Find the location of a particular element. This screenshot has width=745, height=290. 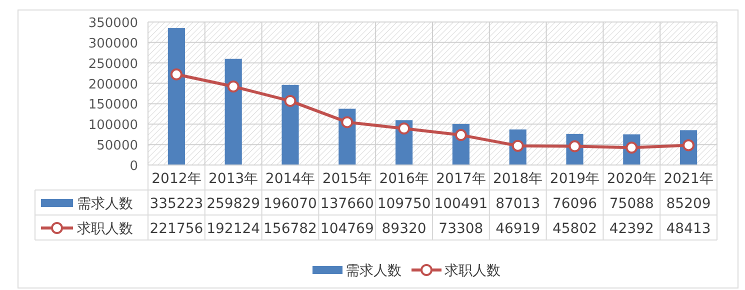

x-tick-label: 2020年 is located at coordinates (631, 179).